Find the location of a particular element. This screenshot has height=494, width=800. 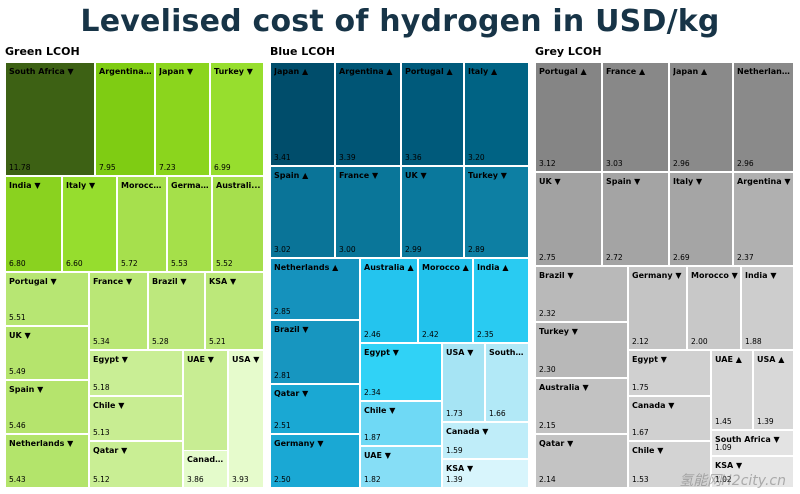

tile-value: 3.12 is located at coordinates (547, 163).